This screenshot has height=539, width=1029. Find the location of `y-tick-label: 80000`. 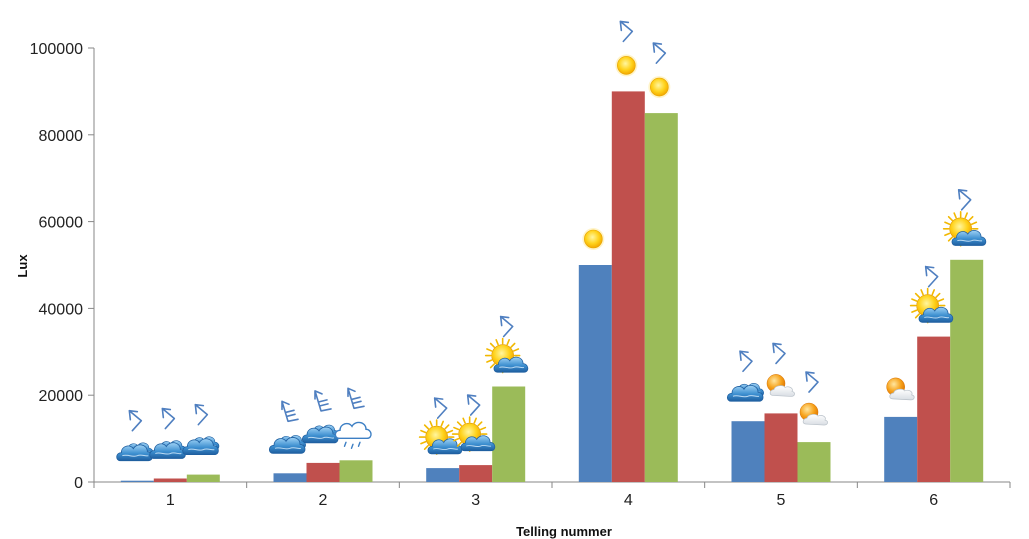

y-tick-label: 80000 is located at coordinates (61, 136).